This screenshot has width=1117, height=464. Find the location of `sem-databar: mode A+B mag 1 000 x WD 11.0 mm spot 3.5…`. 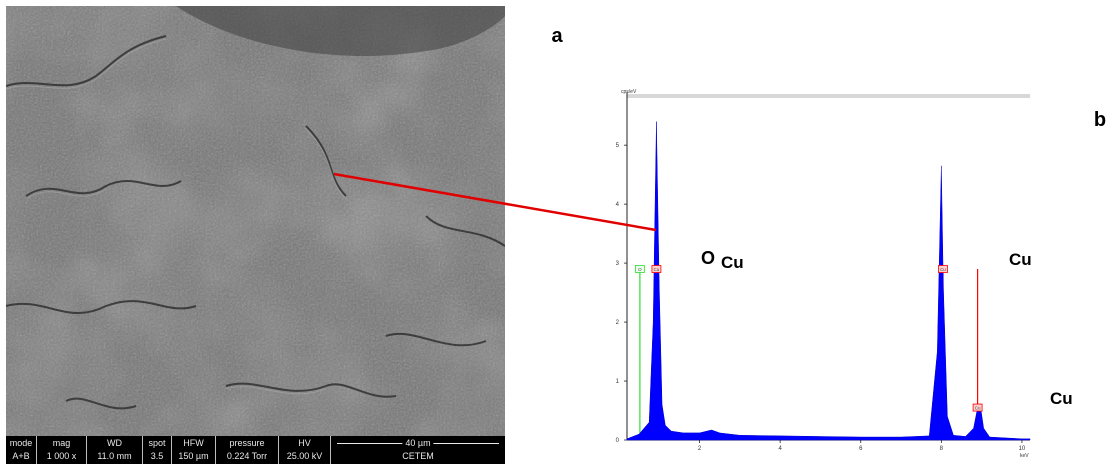

sem-databar: mode A+B mag 1 000 x WD 11.0 mm spot 3.5… is located at coordinates (255, 450).